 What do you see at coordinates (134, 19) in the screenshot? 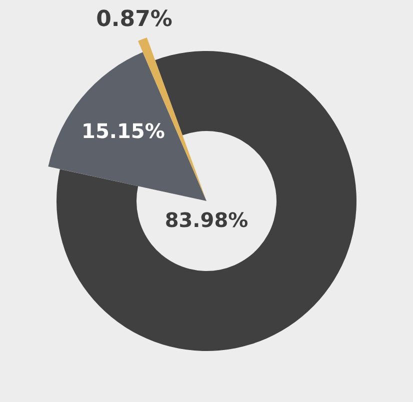
I see `data-label: 0.87%` at bounding box center [134, 19].